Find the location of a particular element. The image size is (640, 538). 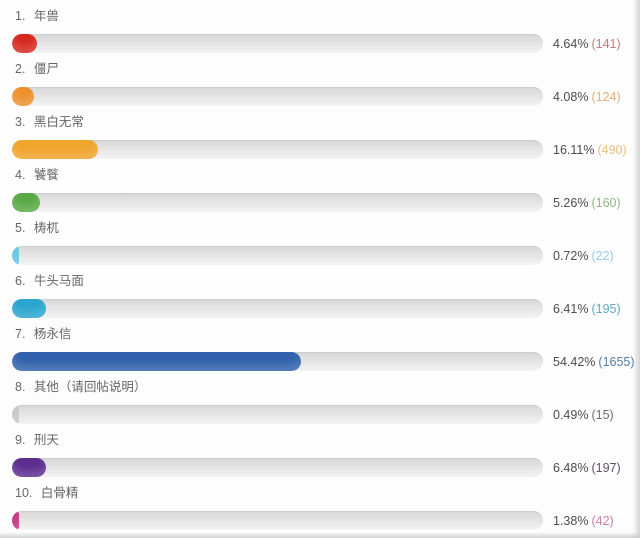

poll-bar-row: 1.38% (42) is located at coordinates (326, 520).